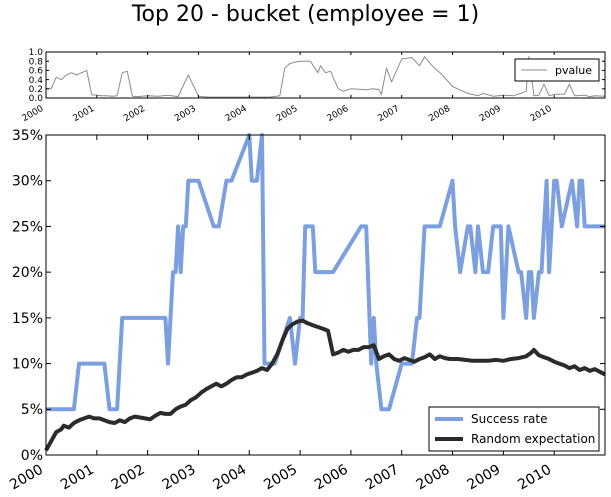 The width and height of the screenshot is (611, 497). Describe the element at coordinates (27, 227) in the screenshot. I see `y-tick-label: 25%` at that location.